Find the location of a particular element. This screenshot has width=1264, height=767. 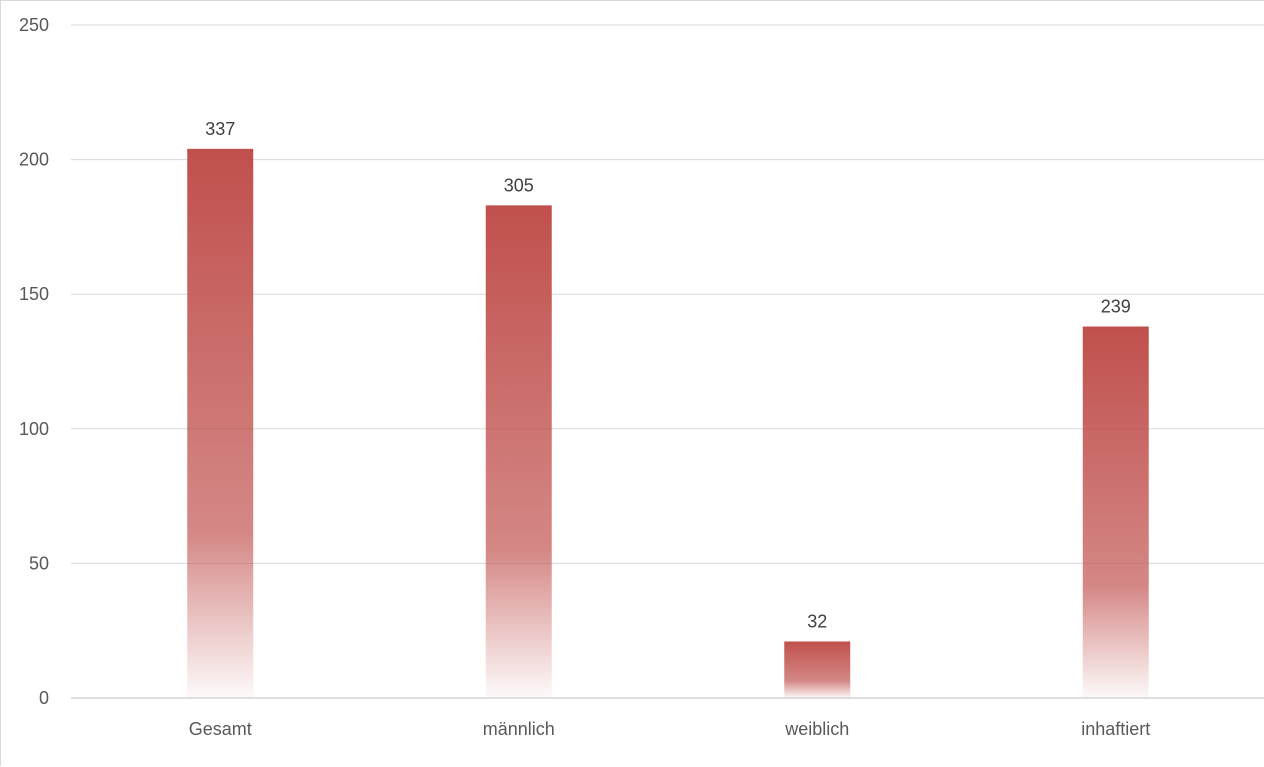

y-tick-label: 150 is located at coordinates (34, 294).